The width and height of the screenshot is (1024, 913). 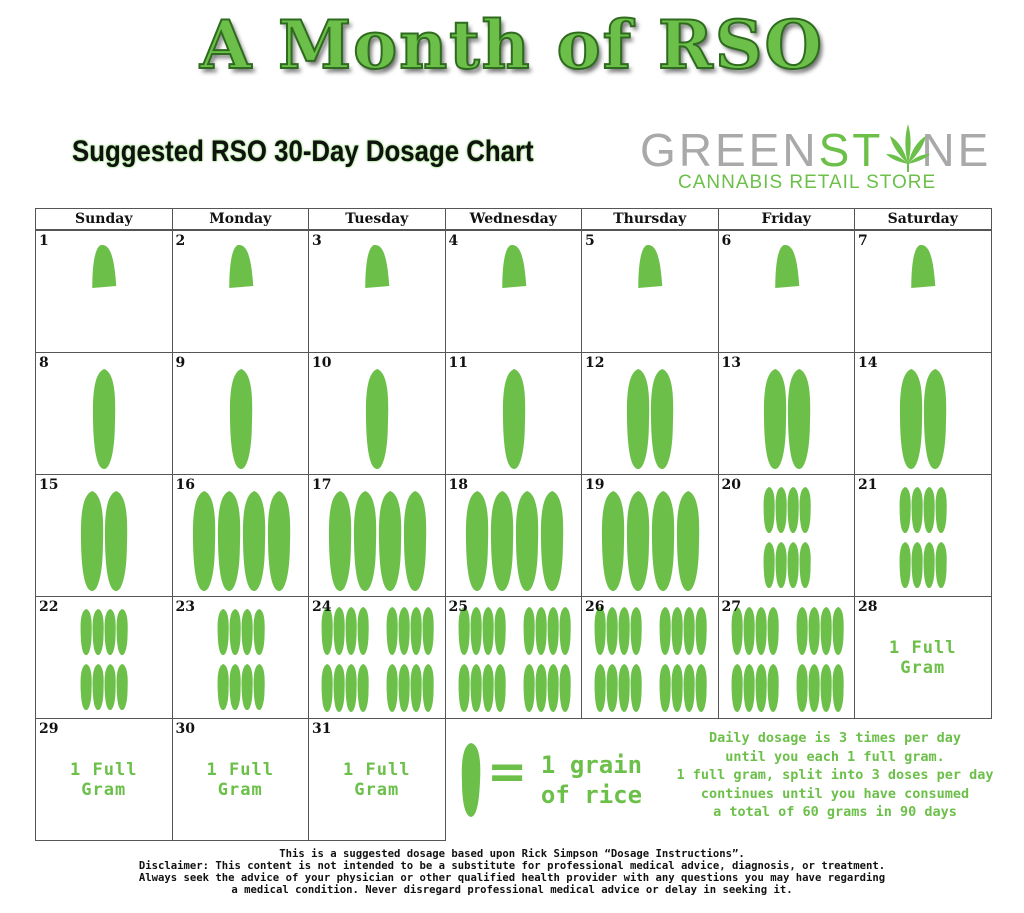 I want to click on legend-label: 1 grain of rice, so click(x=591, y=780).